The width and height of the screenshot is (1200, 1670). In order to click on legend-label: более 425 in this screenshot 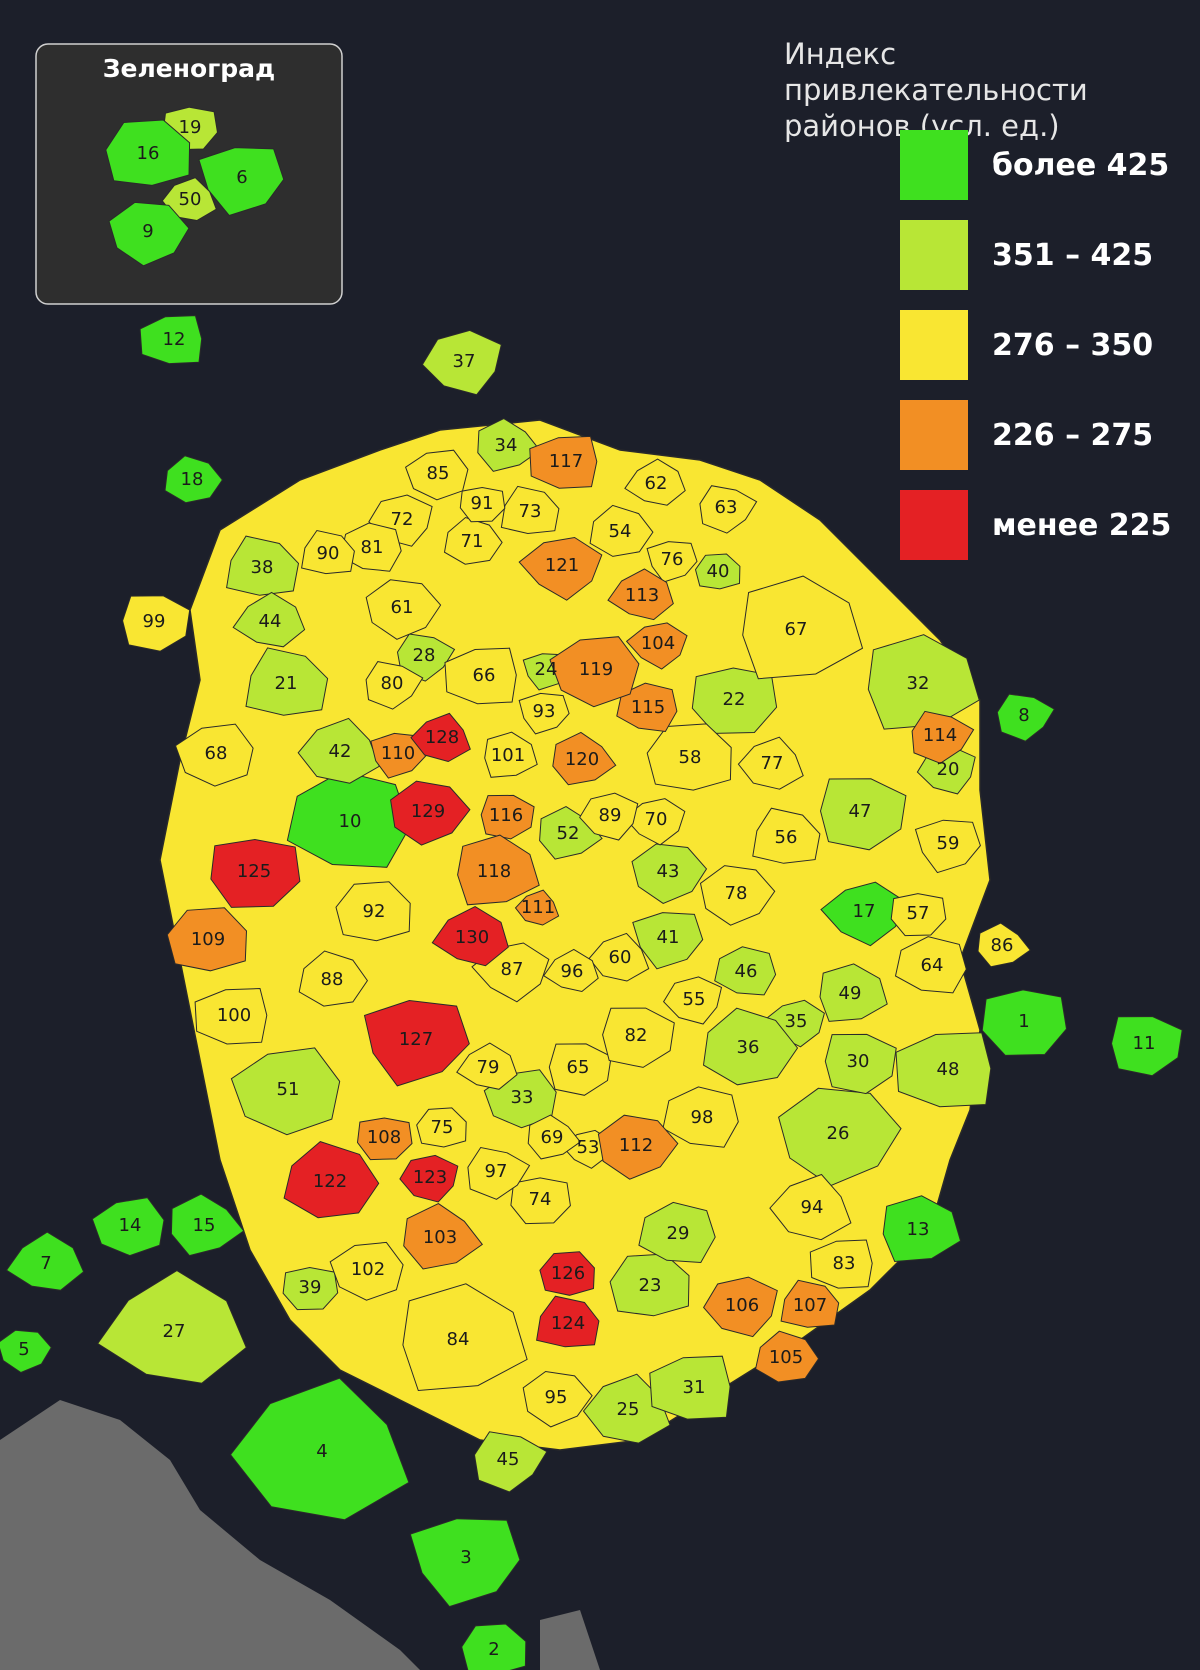, I will do `click(1081, 165)`.